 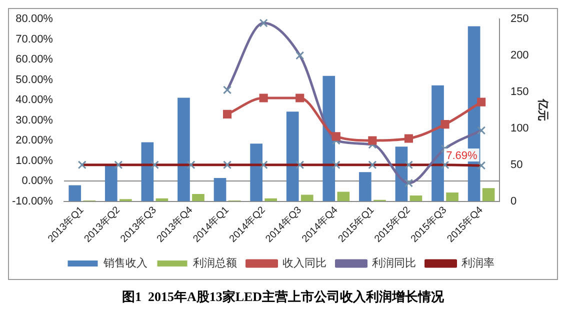 I want to click on y2-tick-label: 50, so click(x=516, y=164).